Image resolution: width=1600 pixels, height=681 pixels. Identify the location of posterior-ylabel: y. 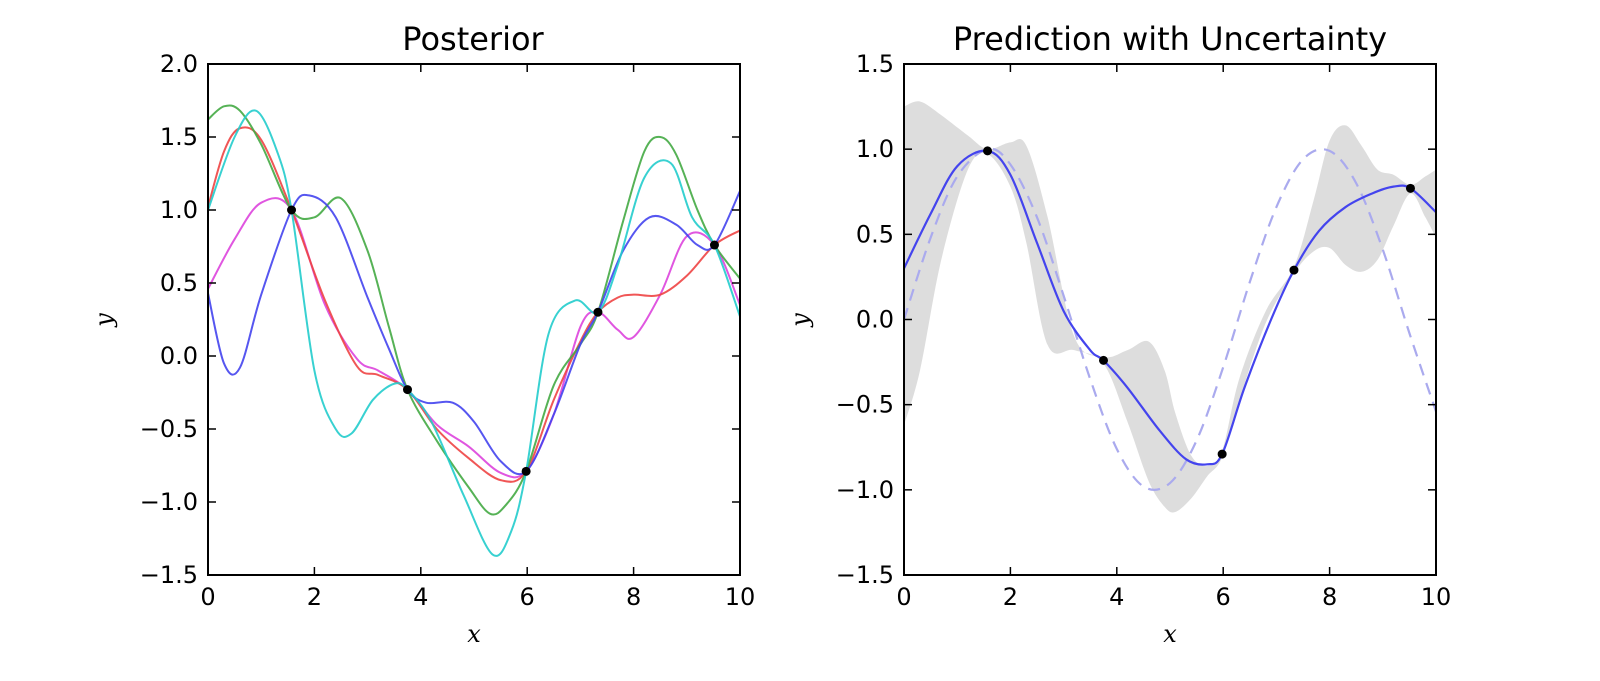
(104, 320).